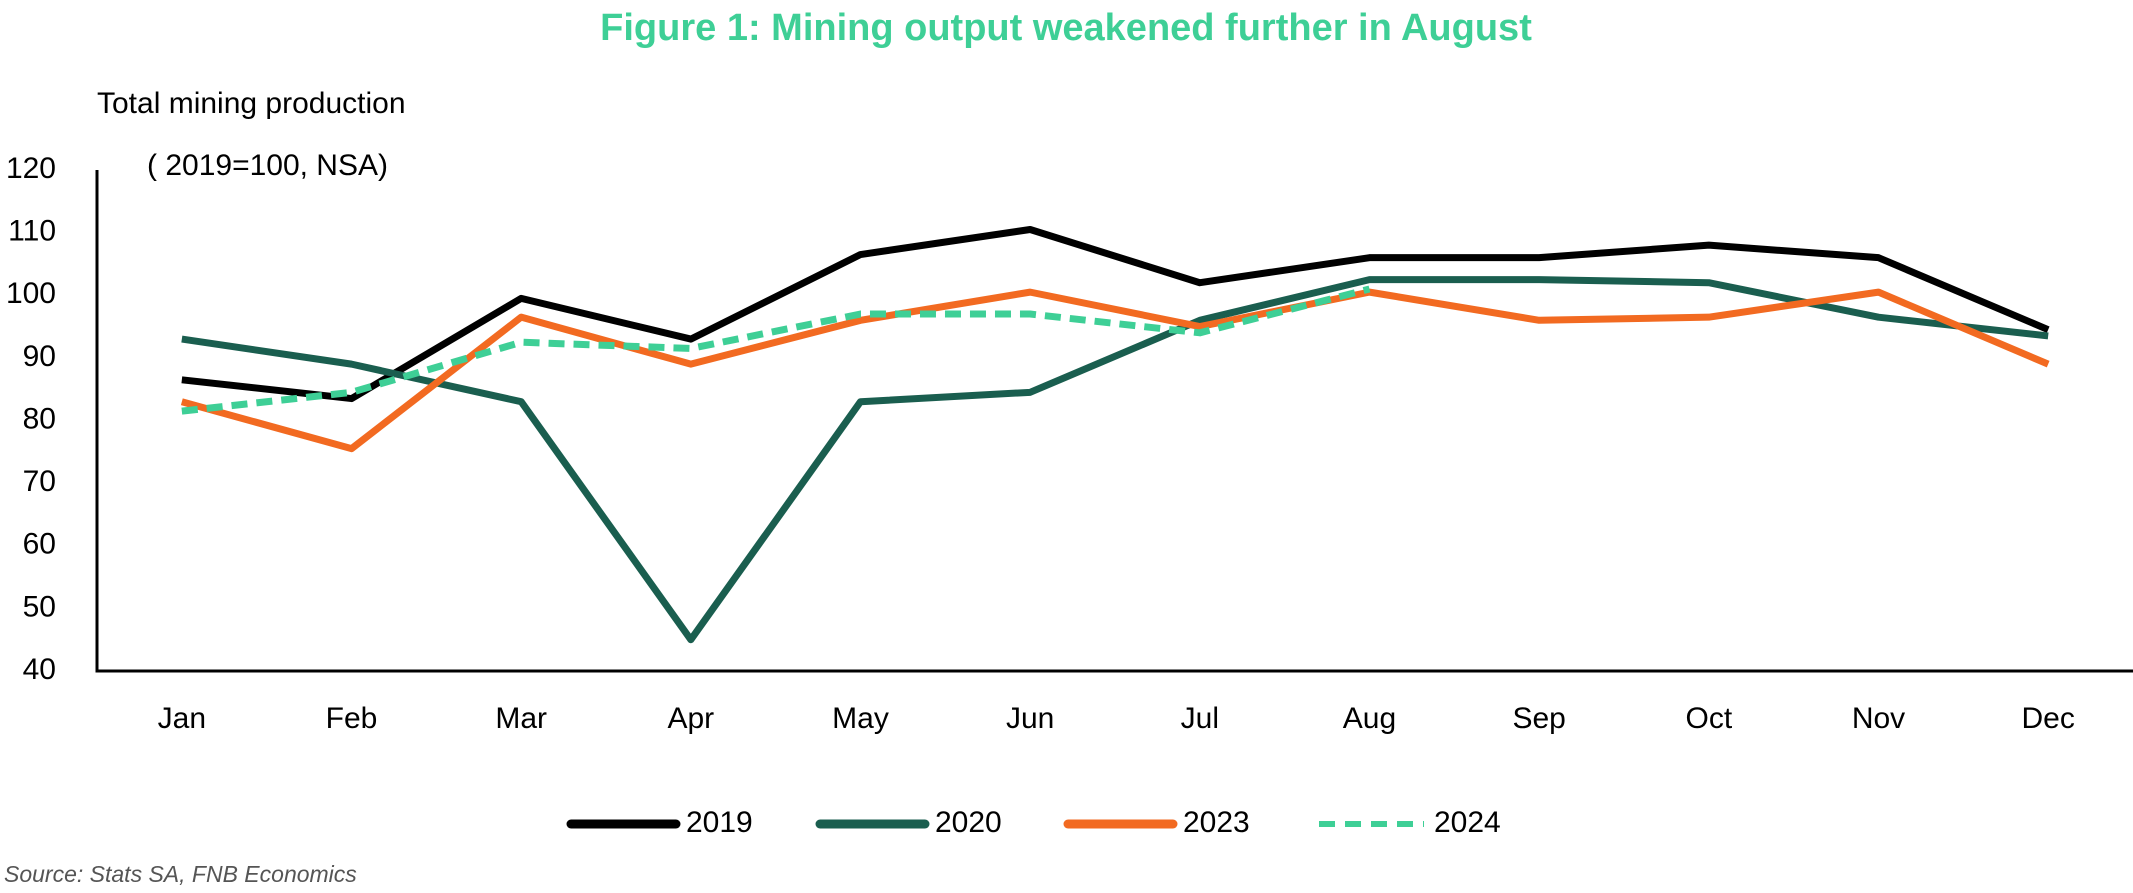  What do you see at coordinates (39, 418) in the screenshot?
I see `y-tick-label: 80` at bounding box center [39, 418].